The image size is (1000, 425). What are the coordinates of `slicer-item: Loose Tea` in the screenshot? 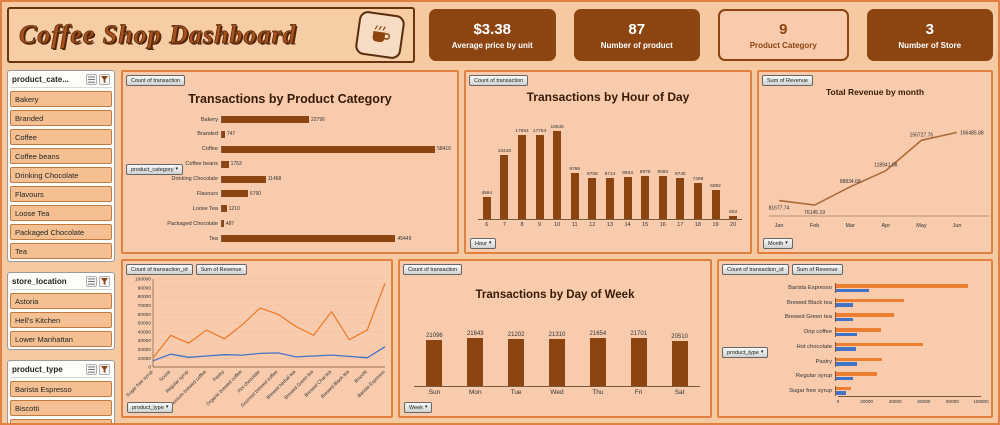 It's located at (61, 213).